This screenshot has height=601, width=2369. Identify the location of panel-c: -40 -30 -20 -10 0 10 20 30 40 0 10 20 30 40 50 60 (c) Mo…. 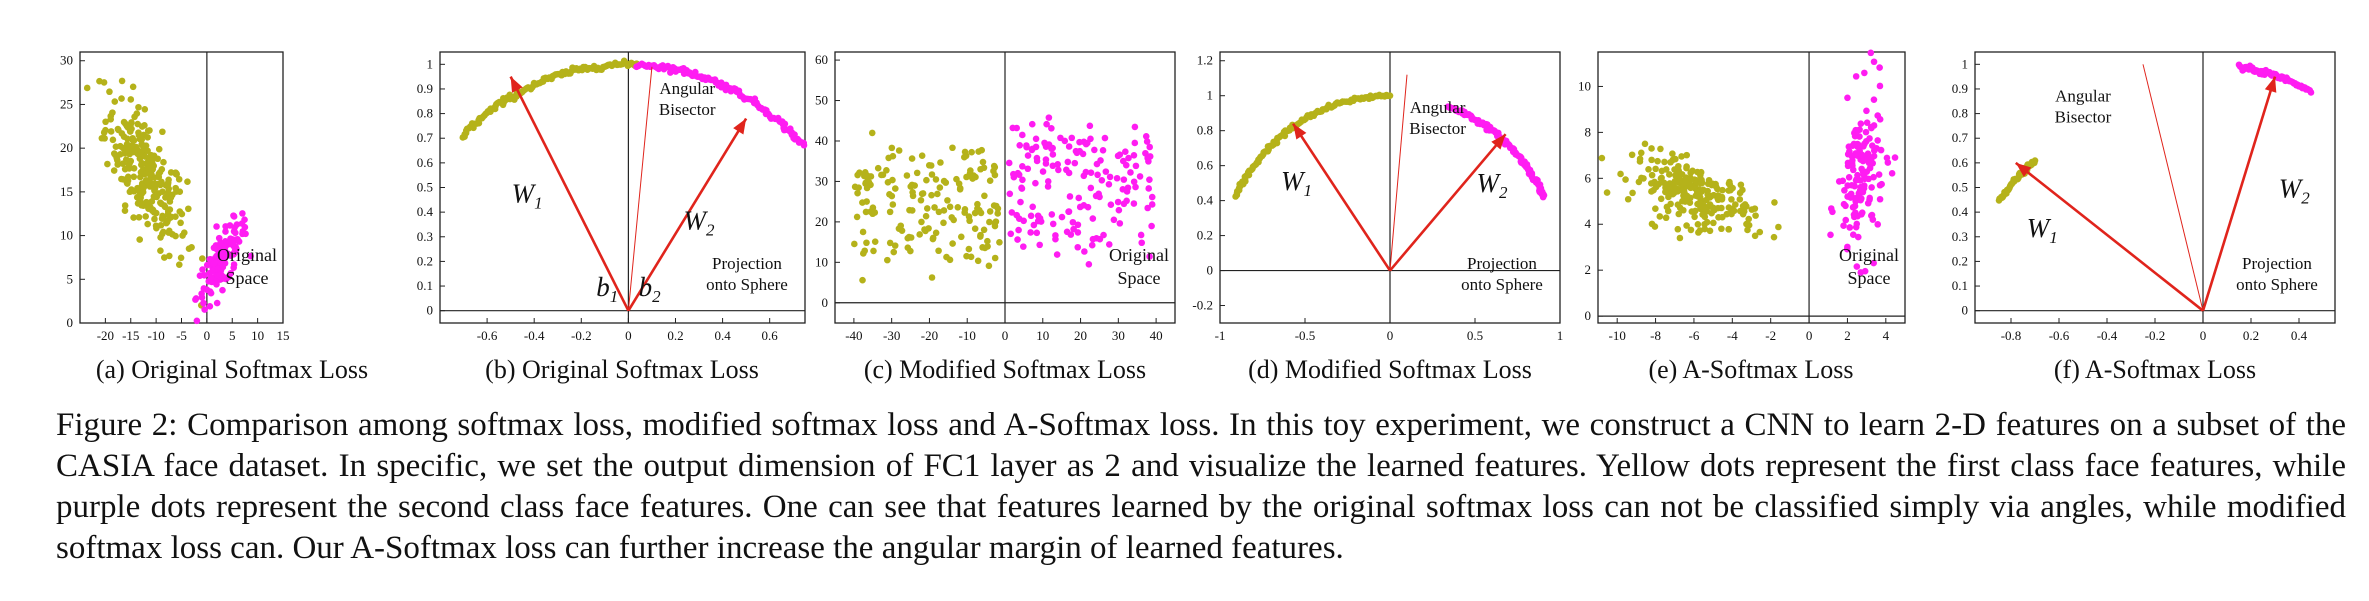
(995, 217).